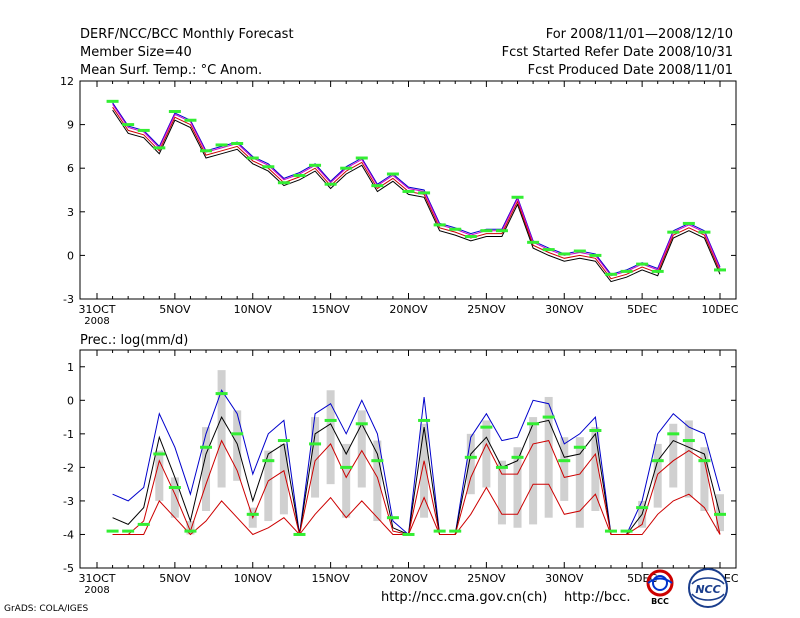 Image resolution: width=800 pixels, height=618 pixels. Describe the element at coordinates (416, 509) in the screenshot. I see `series-lower-line` at that location.